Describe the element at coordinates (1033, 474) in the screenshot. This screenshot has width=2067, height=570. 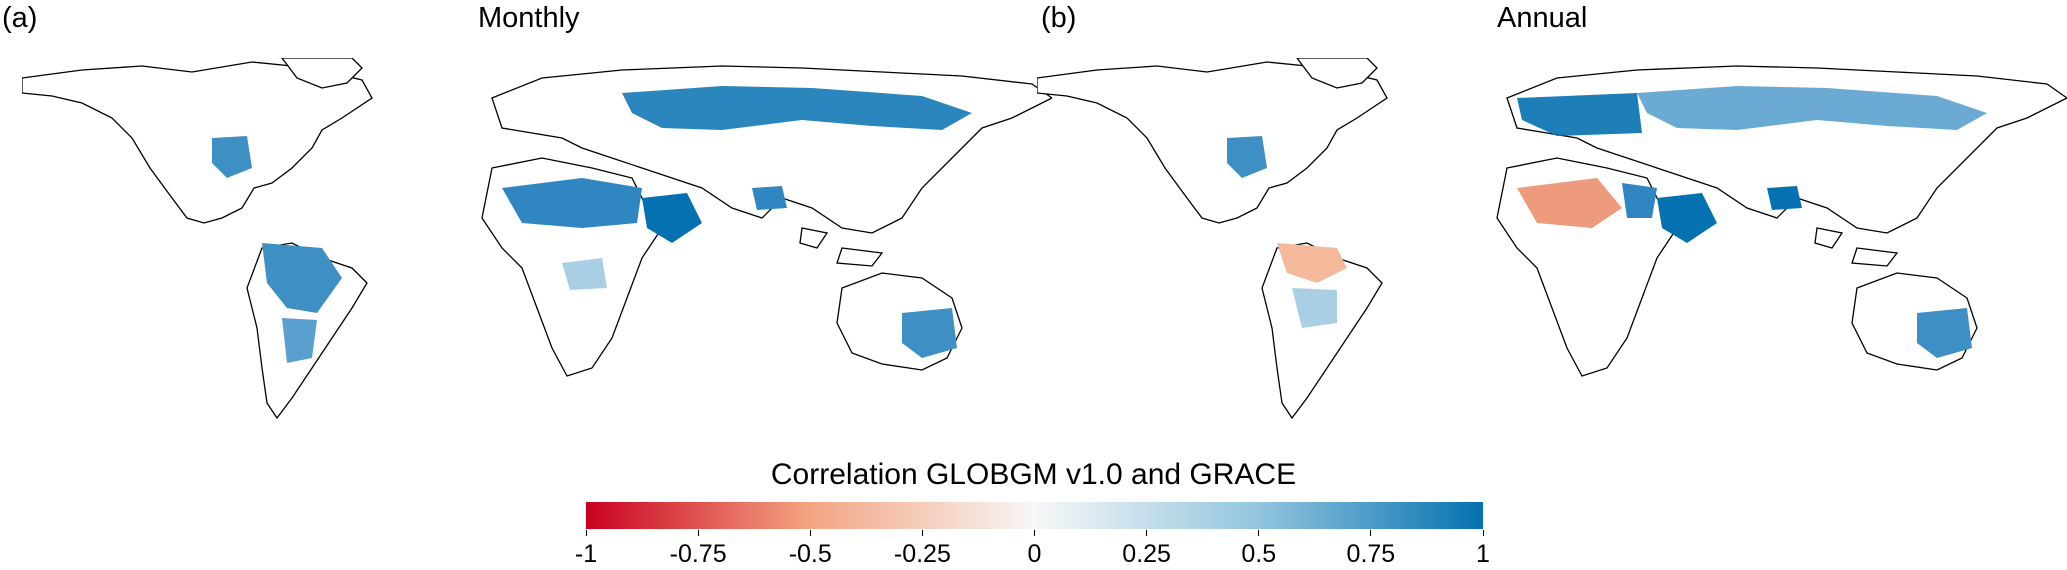
I see `colorbar-title: Correlation GLOBGM v1.0 and GRACE` at that location.